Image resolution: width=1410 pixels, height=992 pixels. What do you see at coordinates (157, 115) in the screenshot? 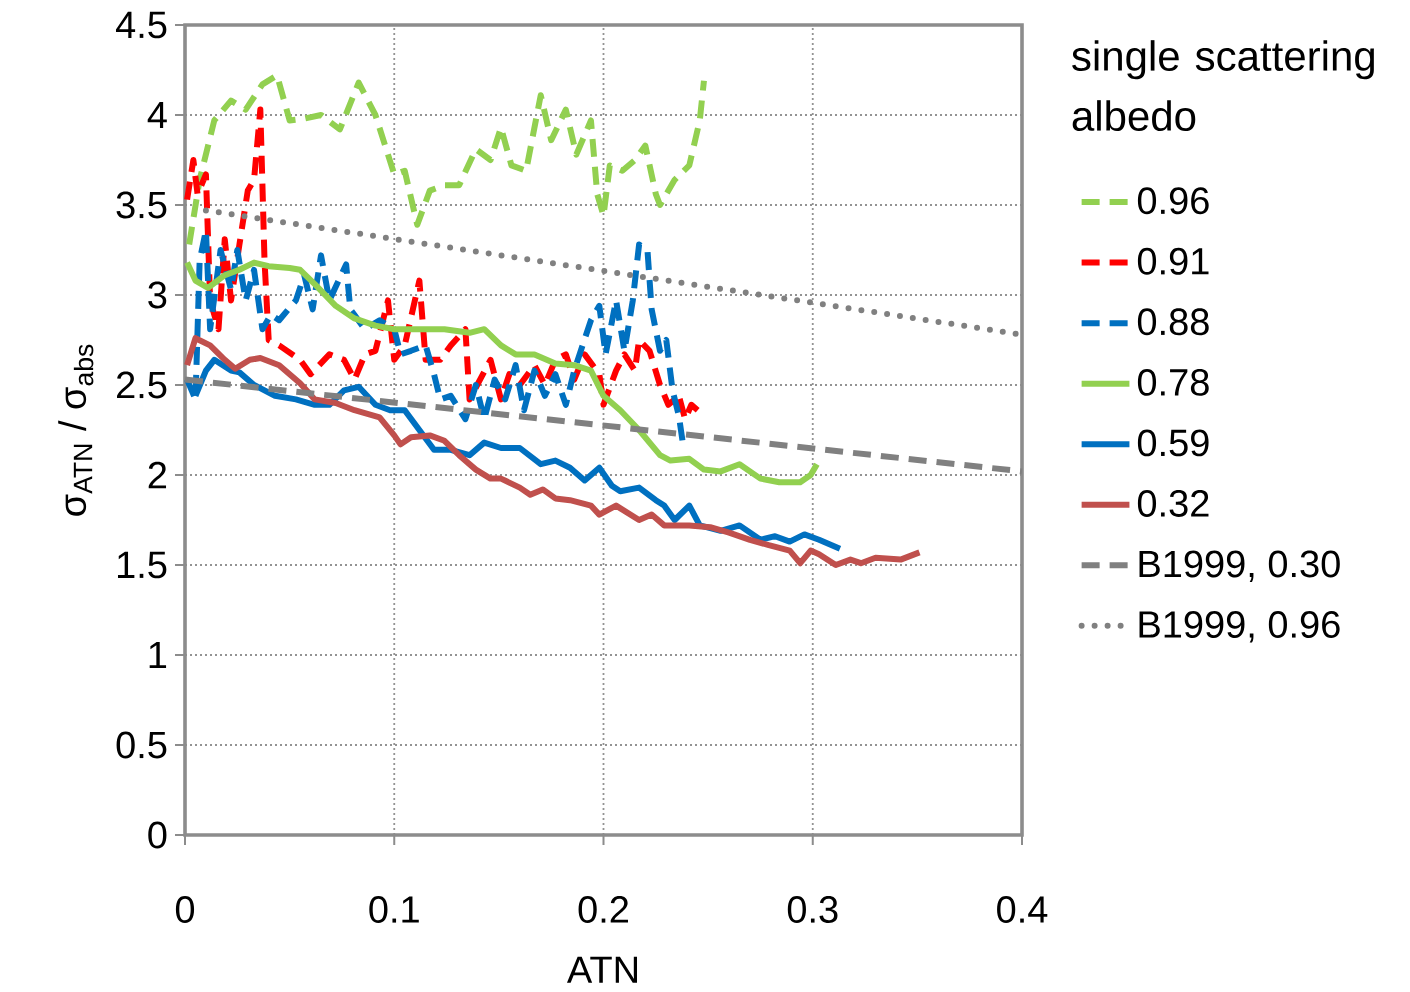
I see `y-tick-label: 4` at bounding box center [157, 115].